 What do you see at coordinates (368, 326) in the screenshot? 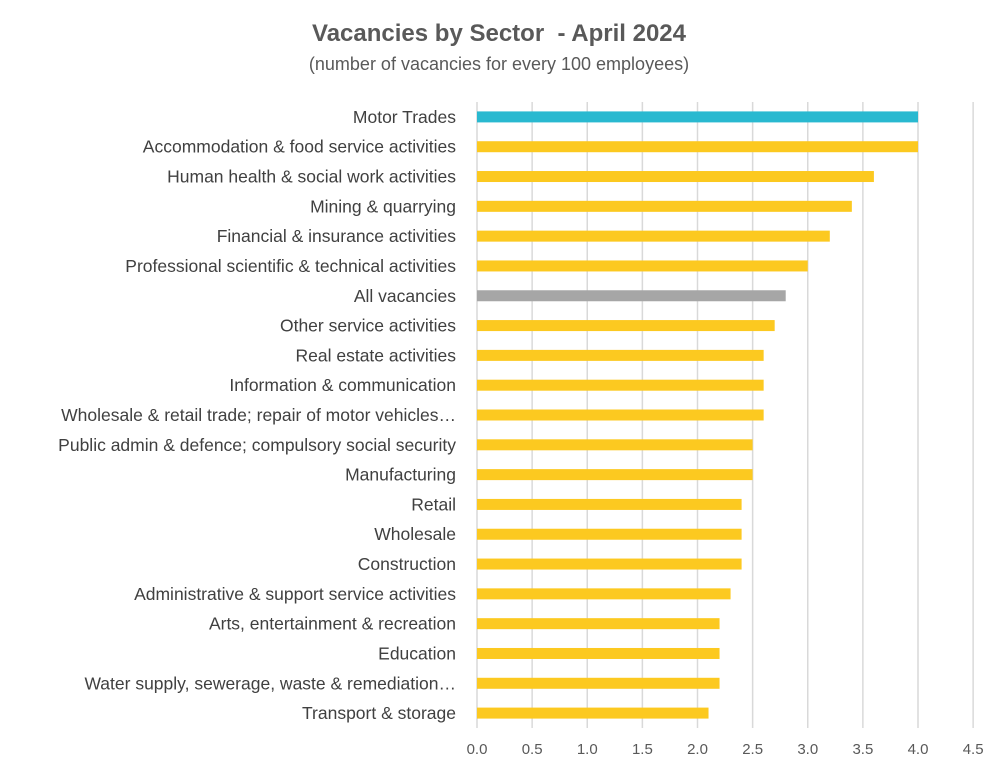
I see `category-label: Other service activities` at bounding box center [368, 326].